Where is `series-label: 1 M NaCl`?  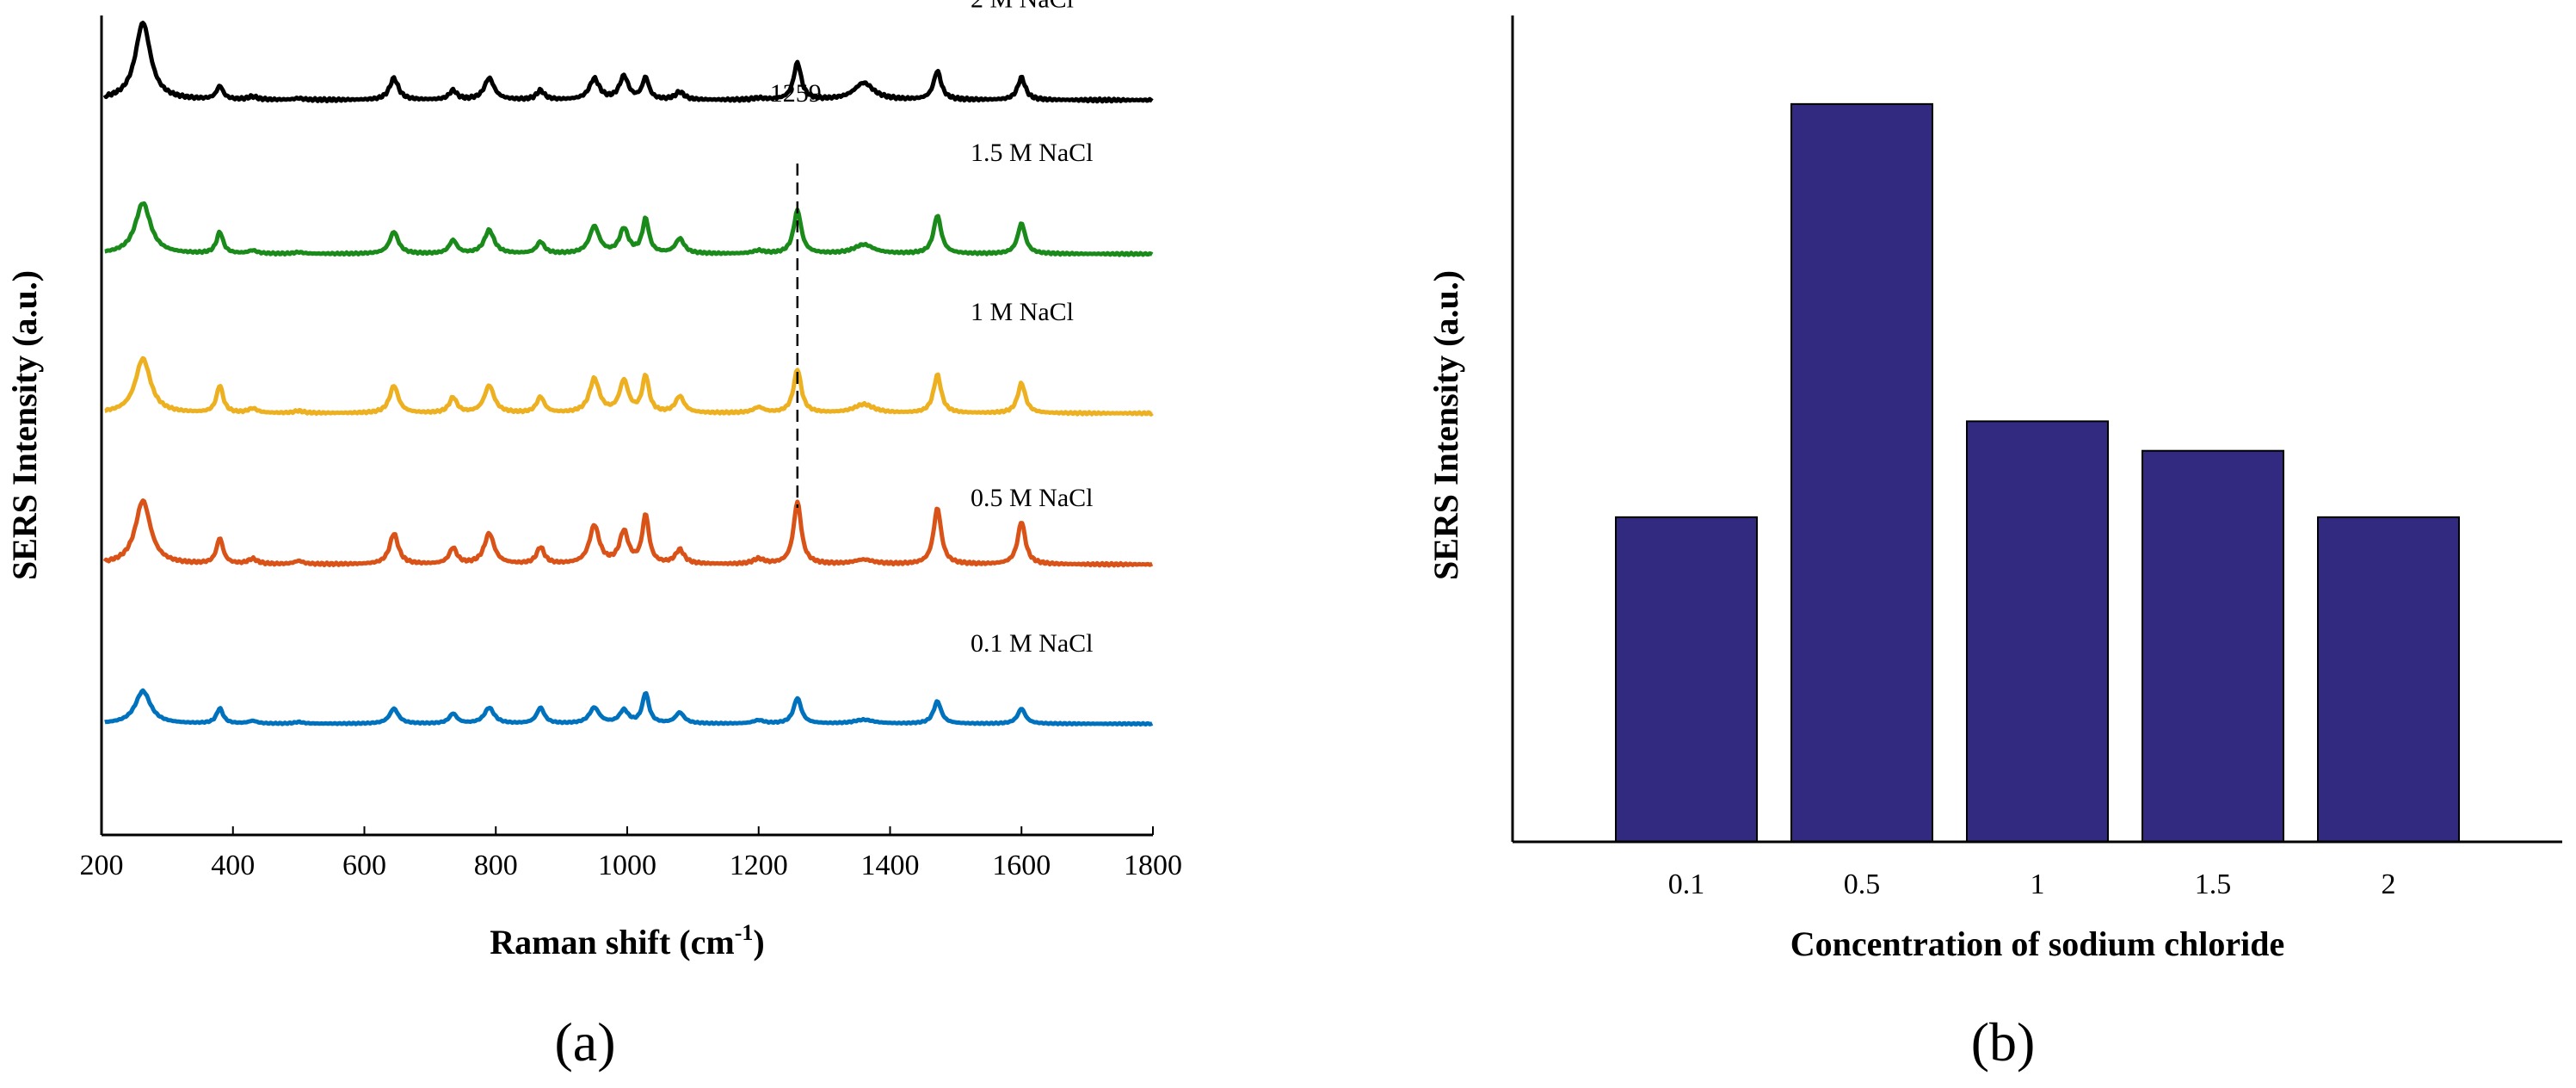
series-label: 1 M NaCl is located at coordinates (1022, 312).